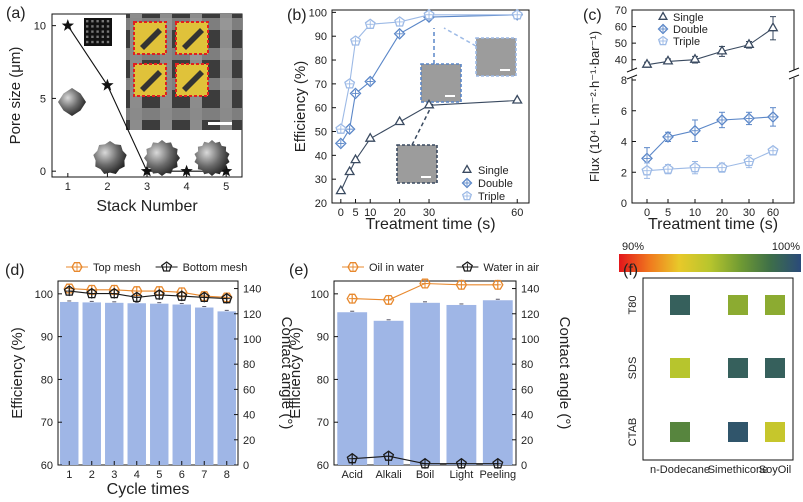 The height and width of the screenshot is (502, 803). I want to click on bar-boil, so click(425, 383).